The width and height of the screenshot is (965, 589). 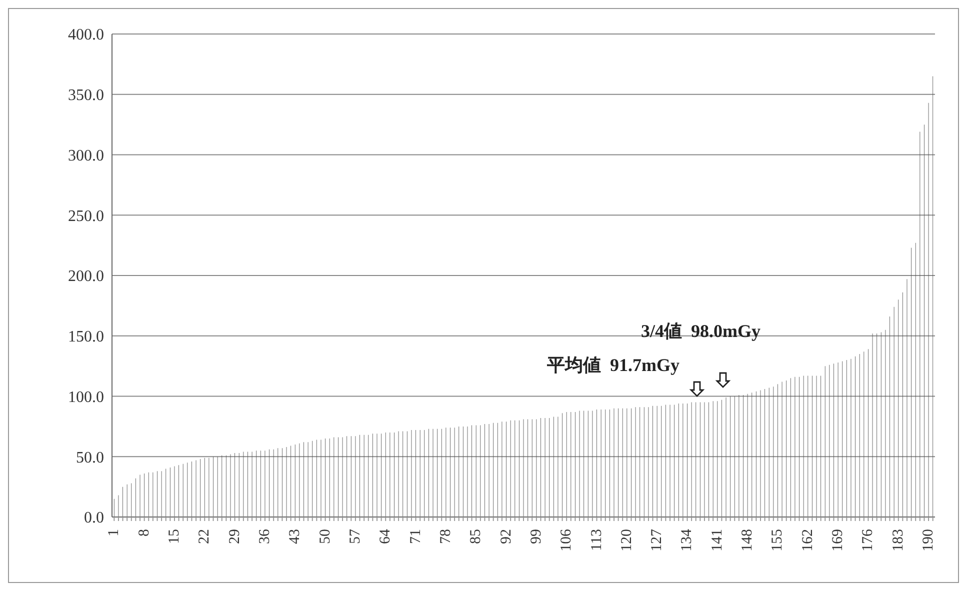 What do you see at coordinates (657, 540) in the screenshot?
I see `x-tick-label: 127` at bounding box center [657, 540].